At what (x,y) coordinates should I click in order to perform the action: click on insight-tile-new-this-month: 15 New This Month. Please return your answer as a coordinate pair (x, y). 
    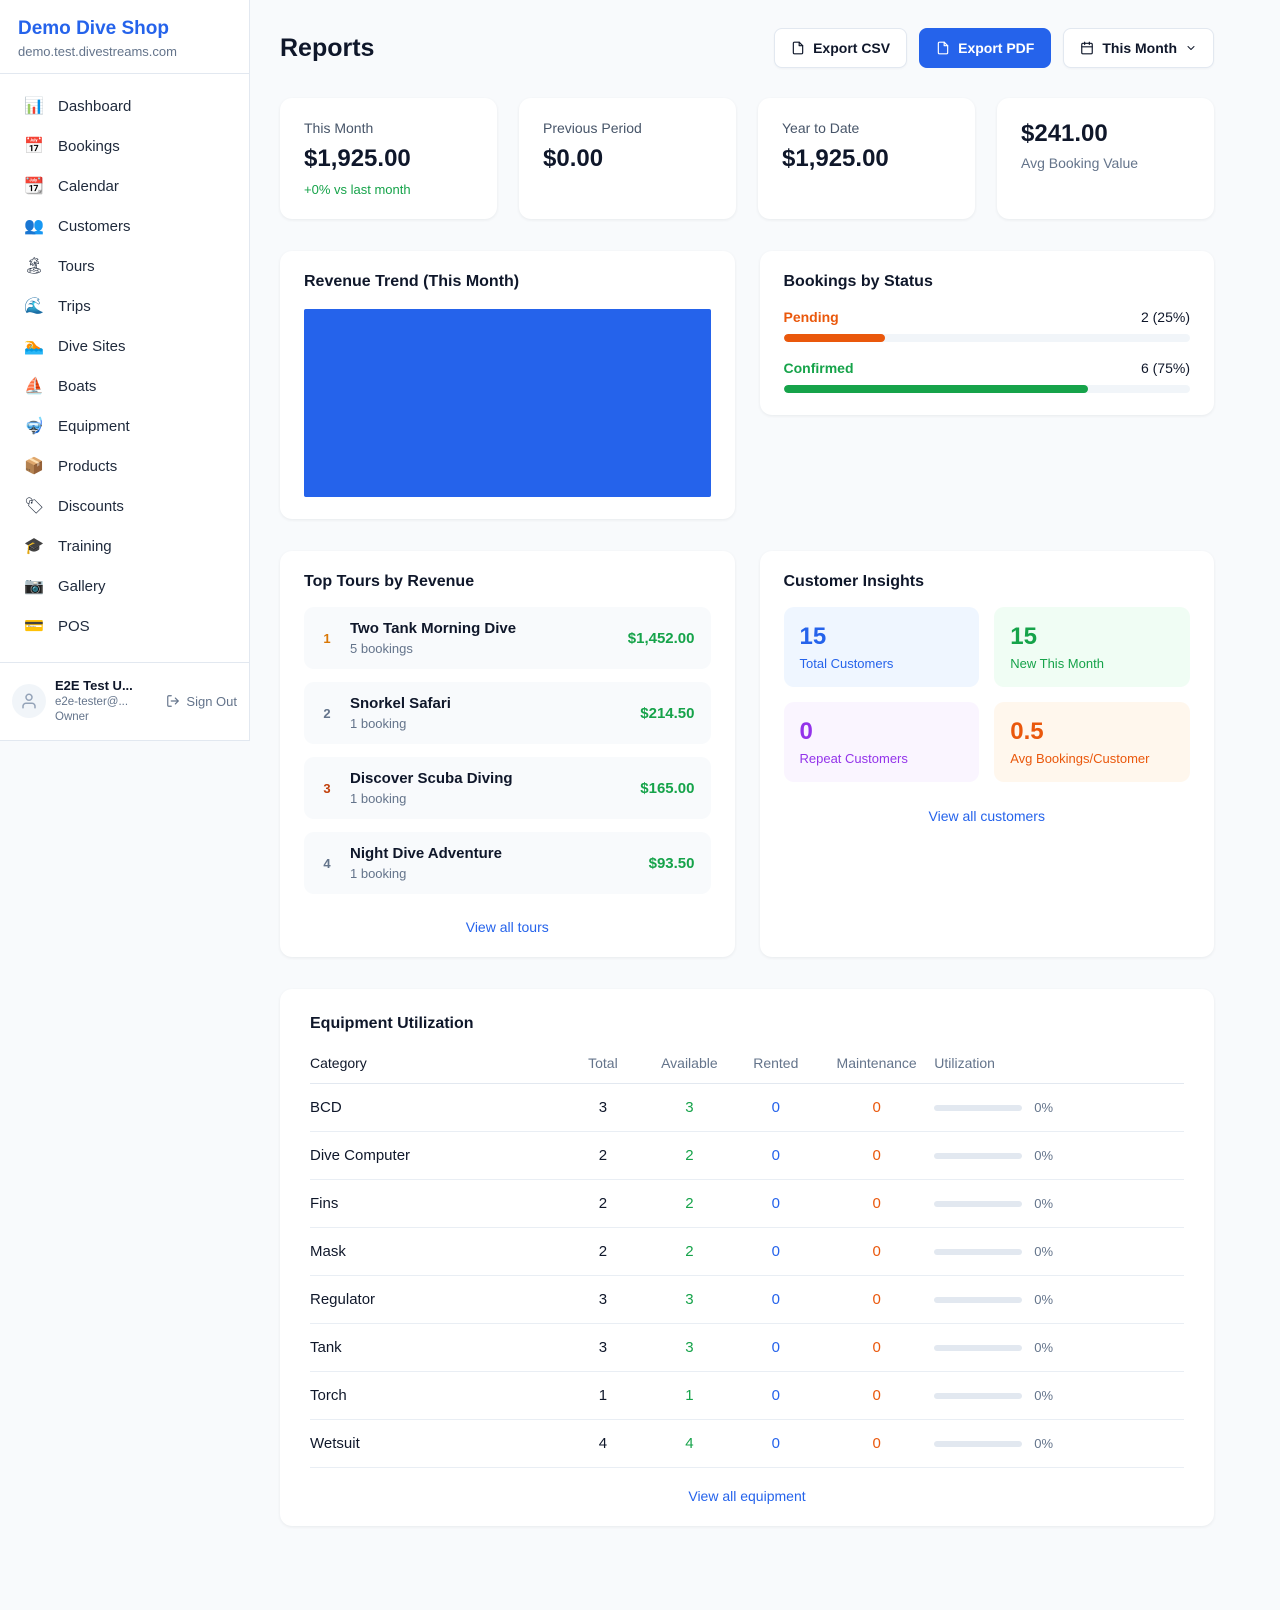
    Looking at the image, I should click on (1092, 647).